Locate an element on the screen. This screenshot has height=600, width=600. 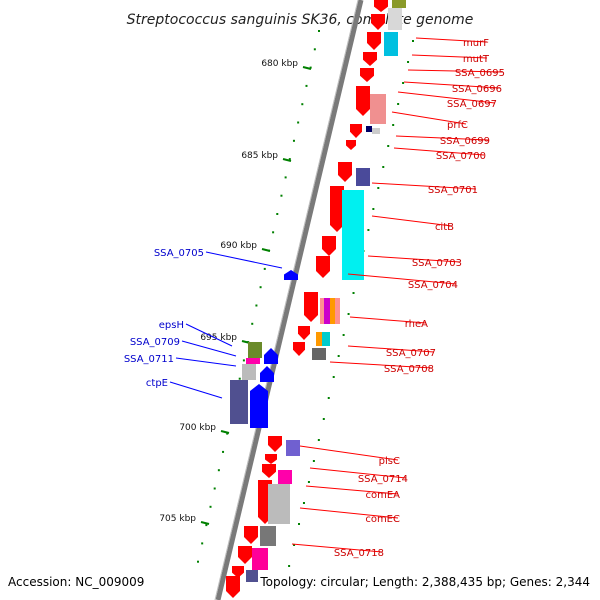
gene-label-ssa-0696: SSA_0696 is located at coordinates (477, 89).